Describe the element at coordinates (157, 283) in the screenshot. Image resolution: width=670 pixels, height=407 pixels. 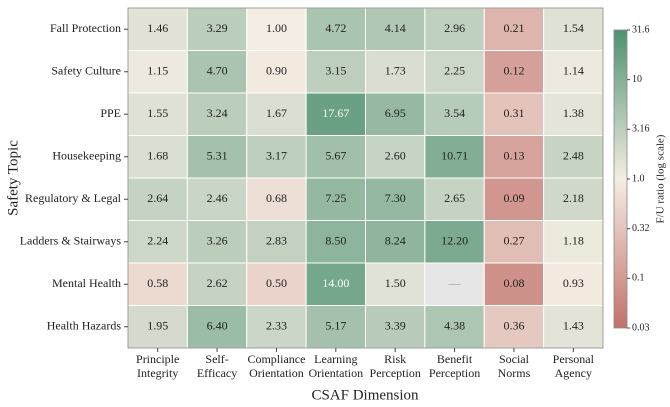
I see `cell-label: 0.58` at that location.